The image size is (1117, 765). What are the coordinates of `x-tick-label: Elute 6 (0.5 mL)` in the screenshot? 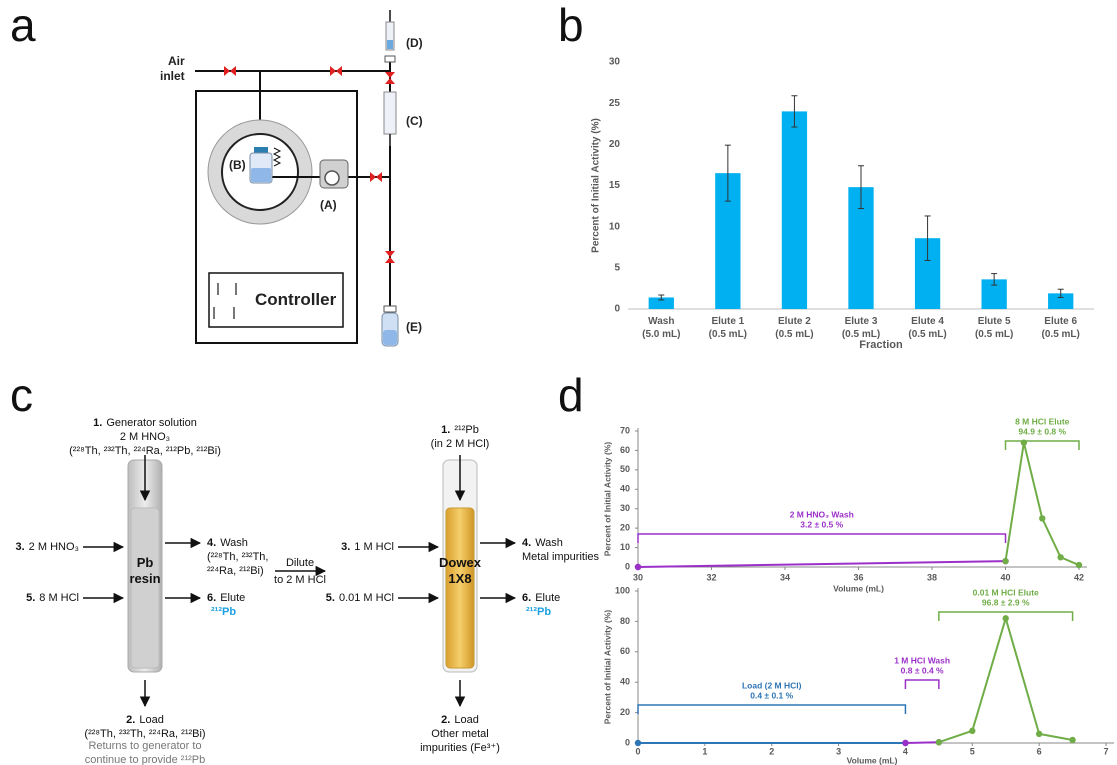 It's located at (1060, 328).